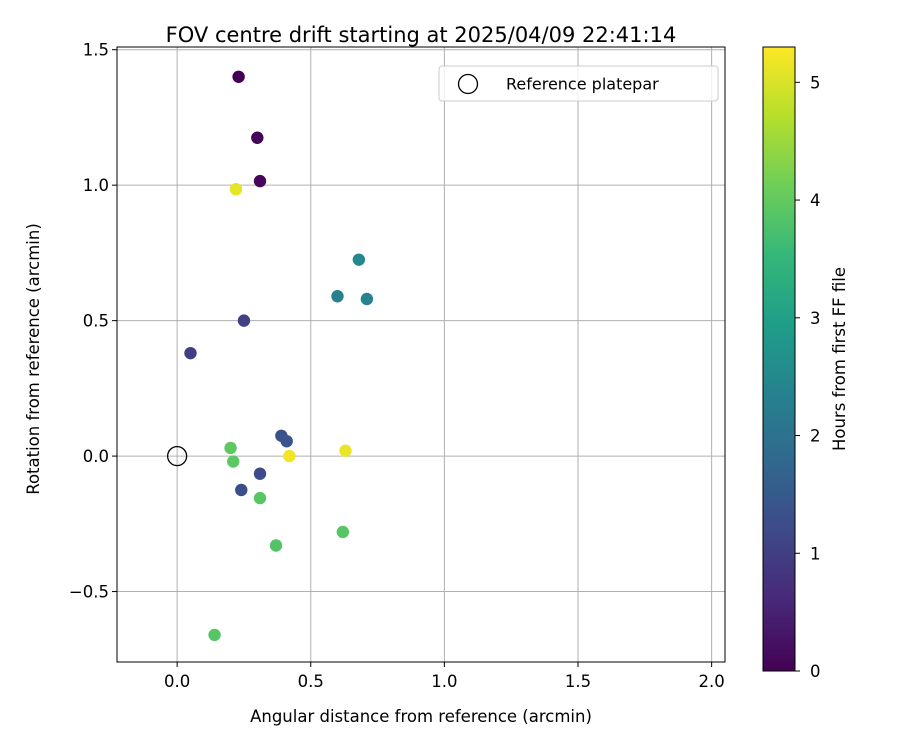 The width and height of the screenshot is (900, 750). What do you see at coordinates (468, 84) in the screenshot?
I see `legend-reference-marker` at bounding box center [468, 84].